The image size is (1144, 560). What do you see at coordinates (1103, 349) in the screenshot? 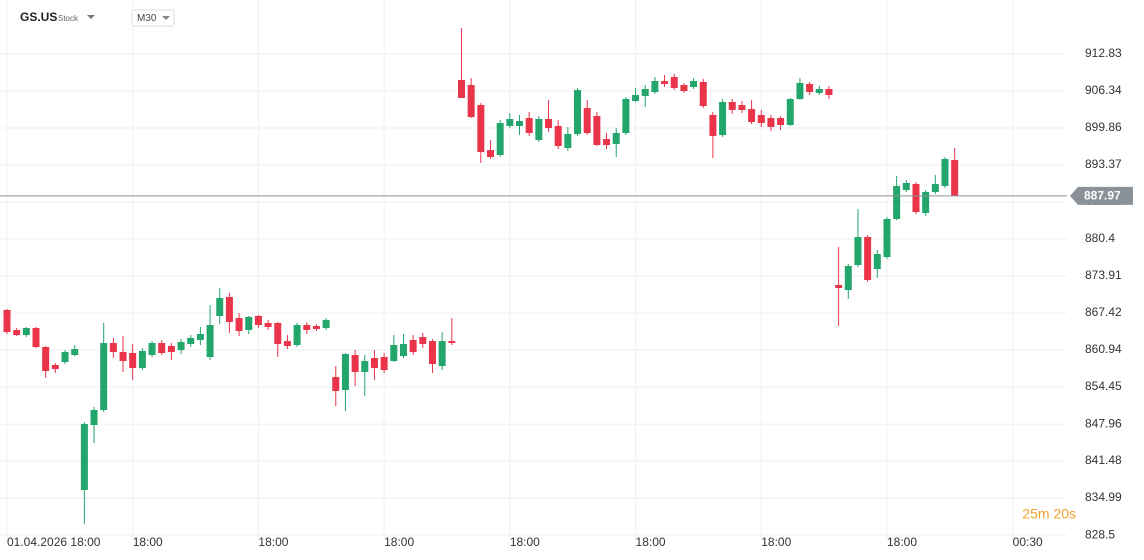
I see `y-tick-label: 860.94` at bounding box center [1103, 349].